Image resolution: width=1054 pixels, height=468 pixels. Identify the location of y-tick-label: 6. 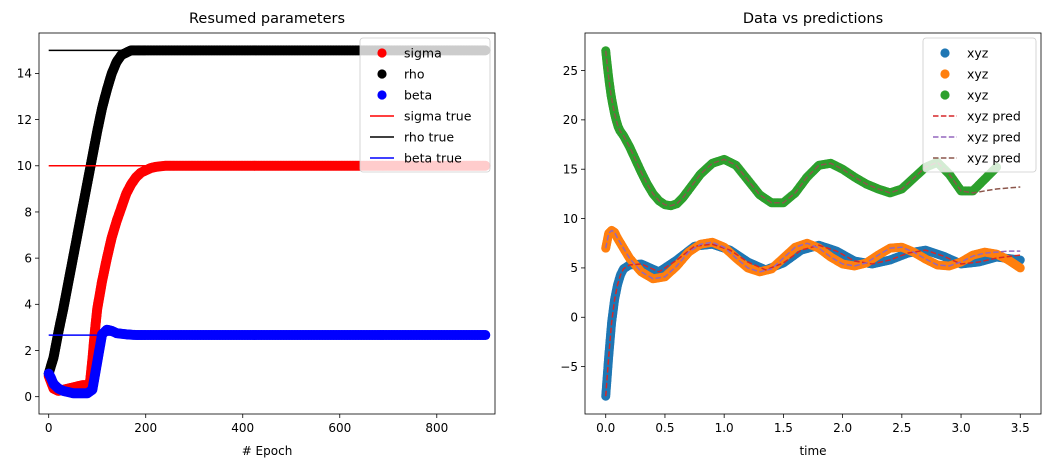
(28, 258).